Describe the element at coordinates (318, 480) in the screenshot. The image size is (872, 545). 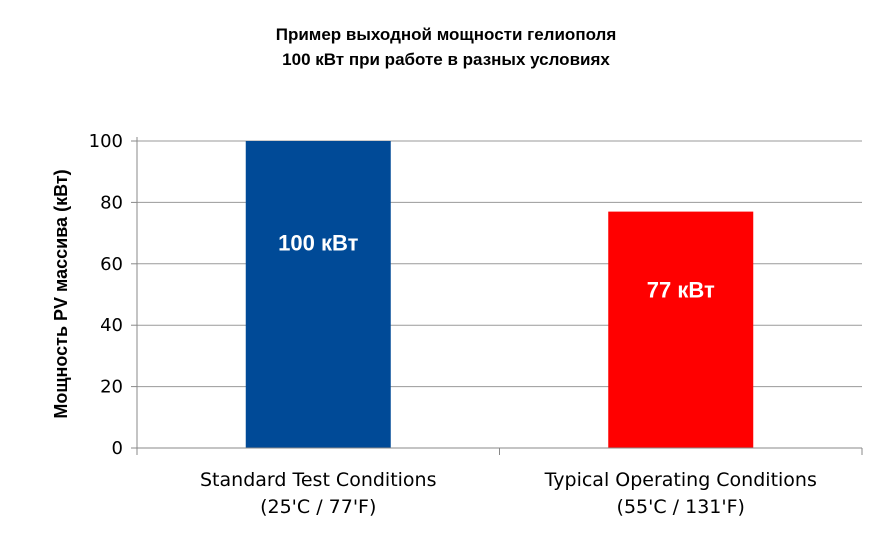
I see `x-category-label: Standard Test Conditions` at that location.